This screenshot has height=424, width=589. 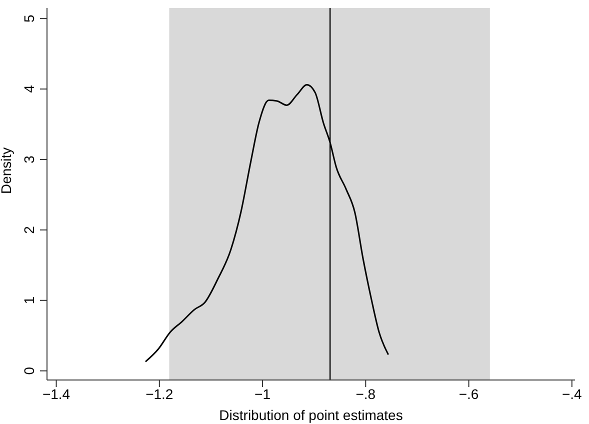 I want to click on y-tick-label: 2, so click(x=29, y=230).